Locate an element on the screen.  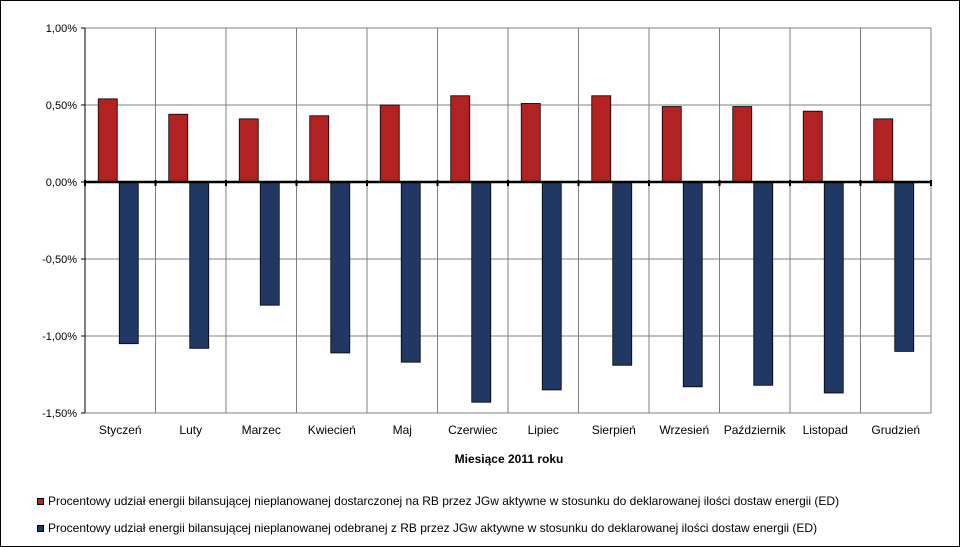
x-tick-label: Styczeń is located at coordinates (120, 430).